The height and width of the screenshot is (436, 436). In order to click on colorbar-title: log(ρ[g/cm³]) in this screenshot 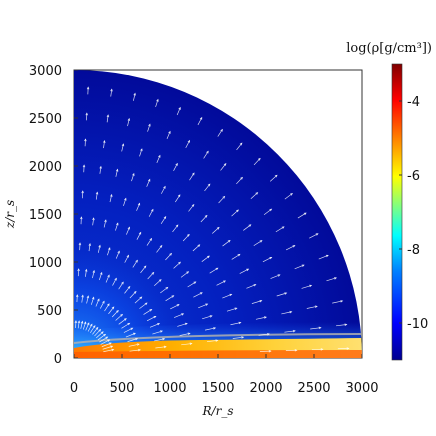, I will do `click(389, 48)`.